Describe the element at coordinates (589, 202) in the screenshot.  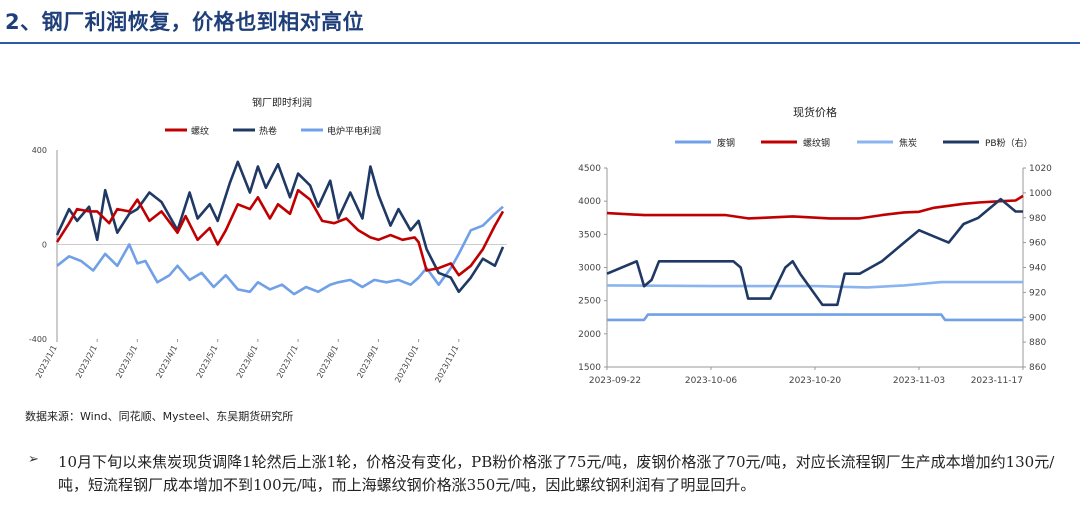
I see `chart2-y-tick-label: 4000` at that location.